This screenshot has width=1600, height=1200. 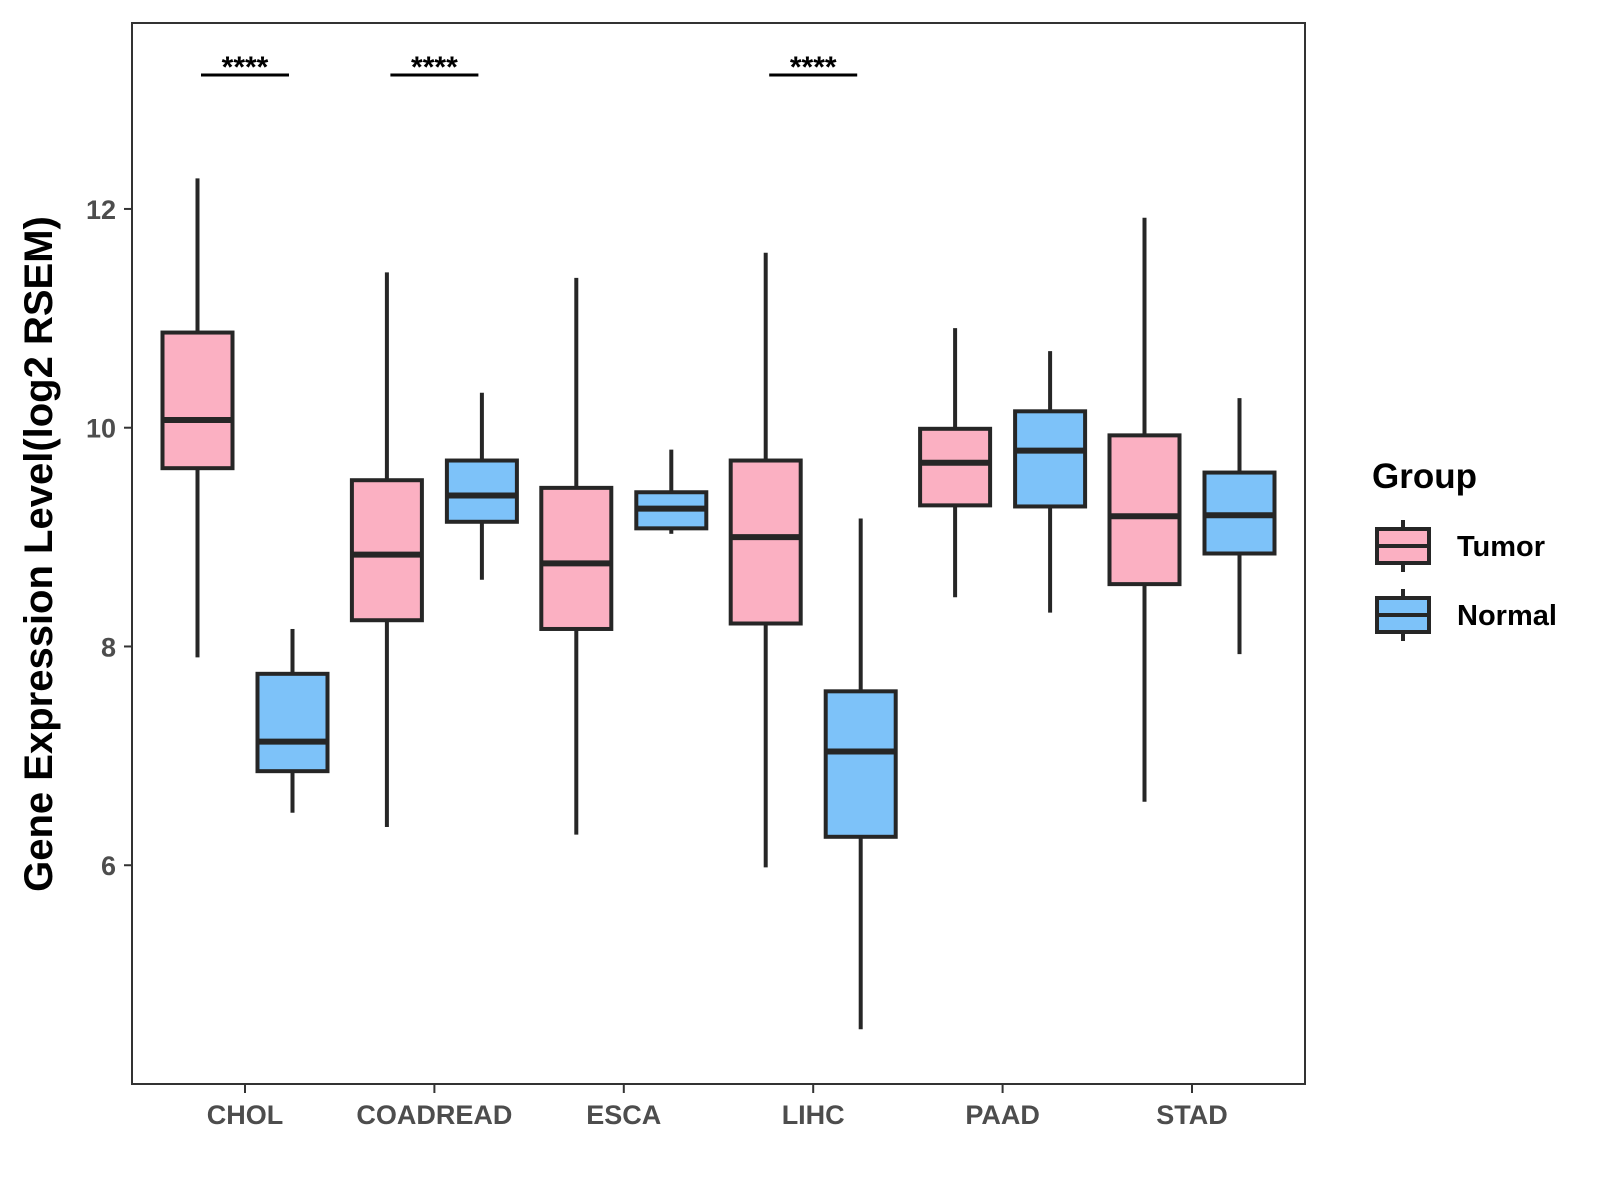 What do you see at coordinates (813, 1115) in the screenshot?
I see `x-tick-label: LIHC` at bounding box center [813, 1115].